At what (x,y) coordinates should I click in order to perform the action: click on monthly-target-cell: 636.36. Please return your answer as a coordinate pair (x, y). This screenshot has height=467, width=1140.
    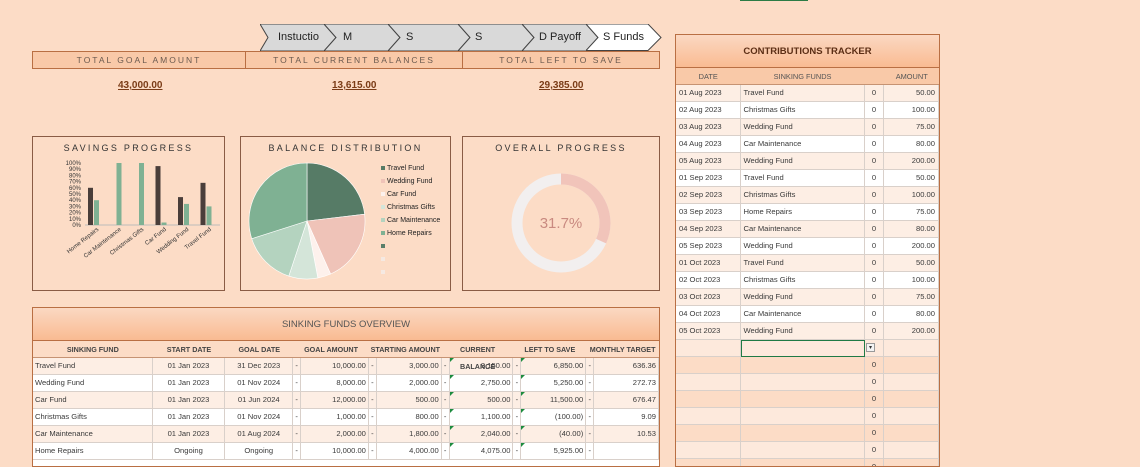
    Looking at the image, I should click on (626, 366).